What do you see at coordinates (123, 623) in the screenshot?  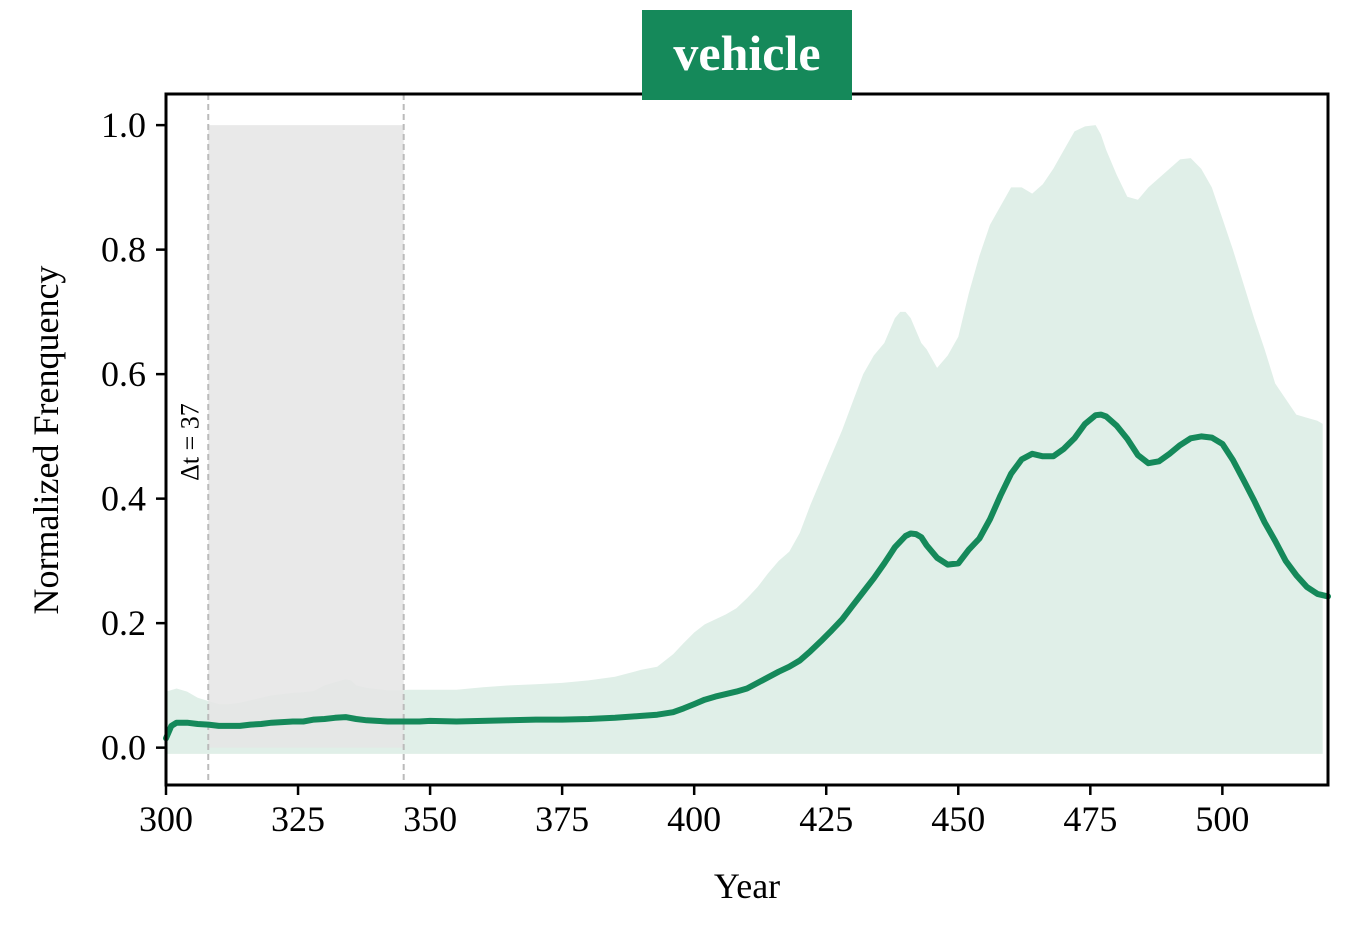 I see `y-tick-label: 0.2` at bounding box center [123, 623].